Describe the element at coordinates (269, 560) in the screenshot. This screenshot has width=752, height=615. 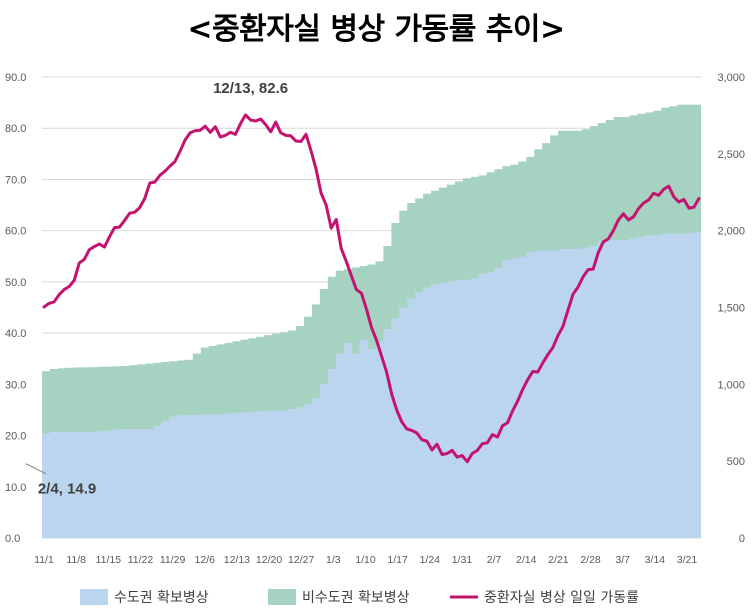
I see `x-tick-label: 12/20` at that location.